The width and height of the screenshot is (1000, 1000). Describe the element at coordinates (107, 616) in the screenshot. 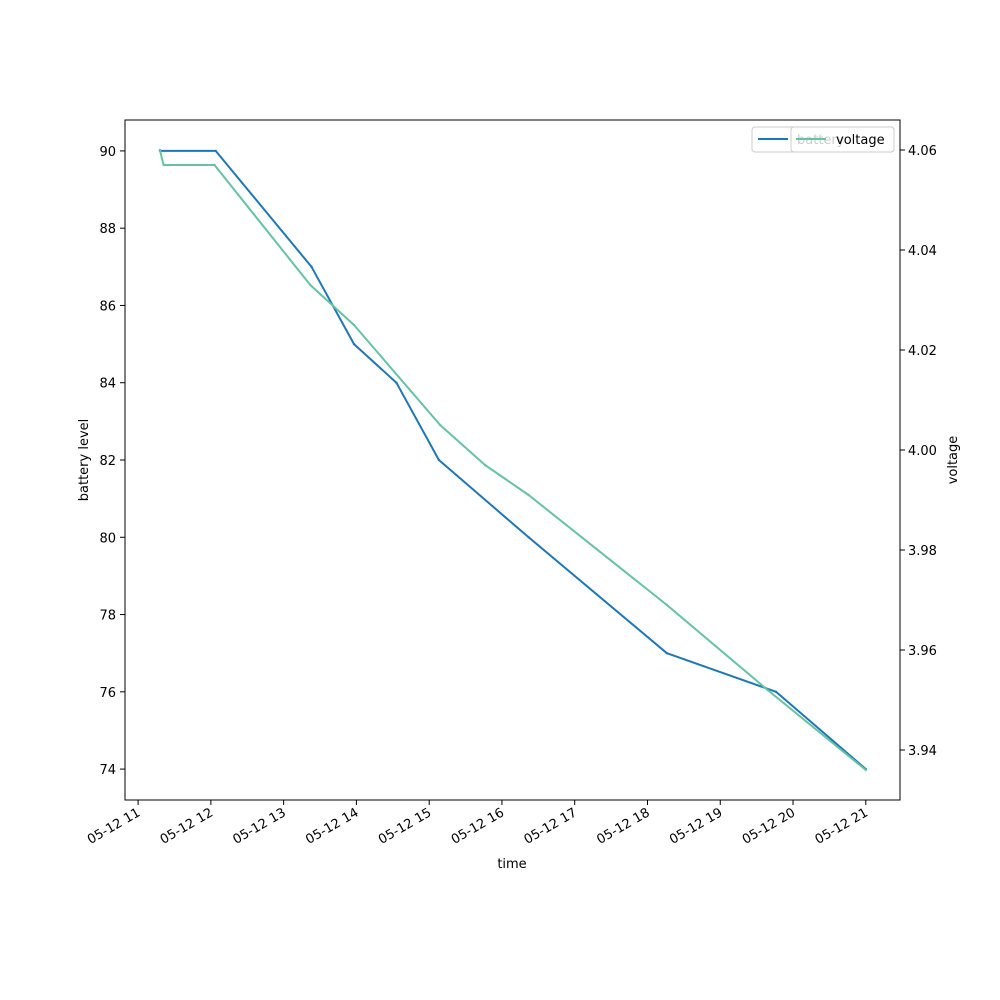

I see `y-left-tick-label: 78` at that location.